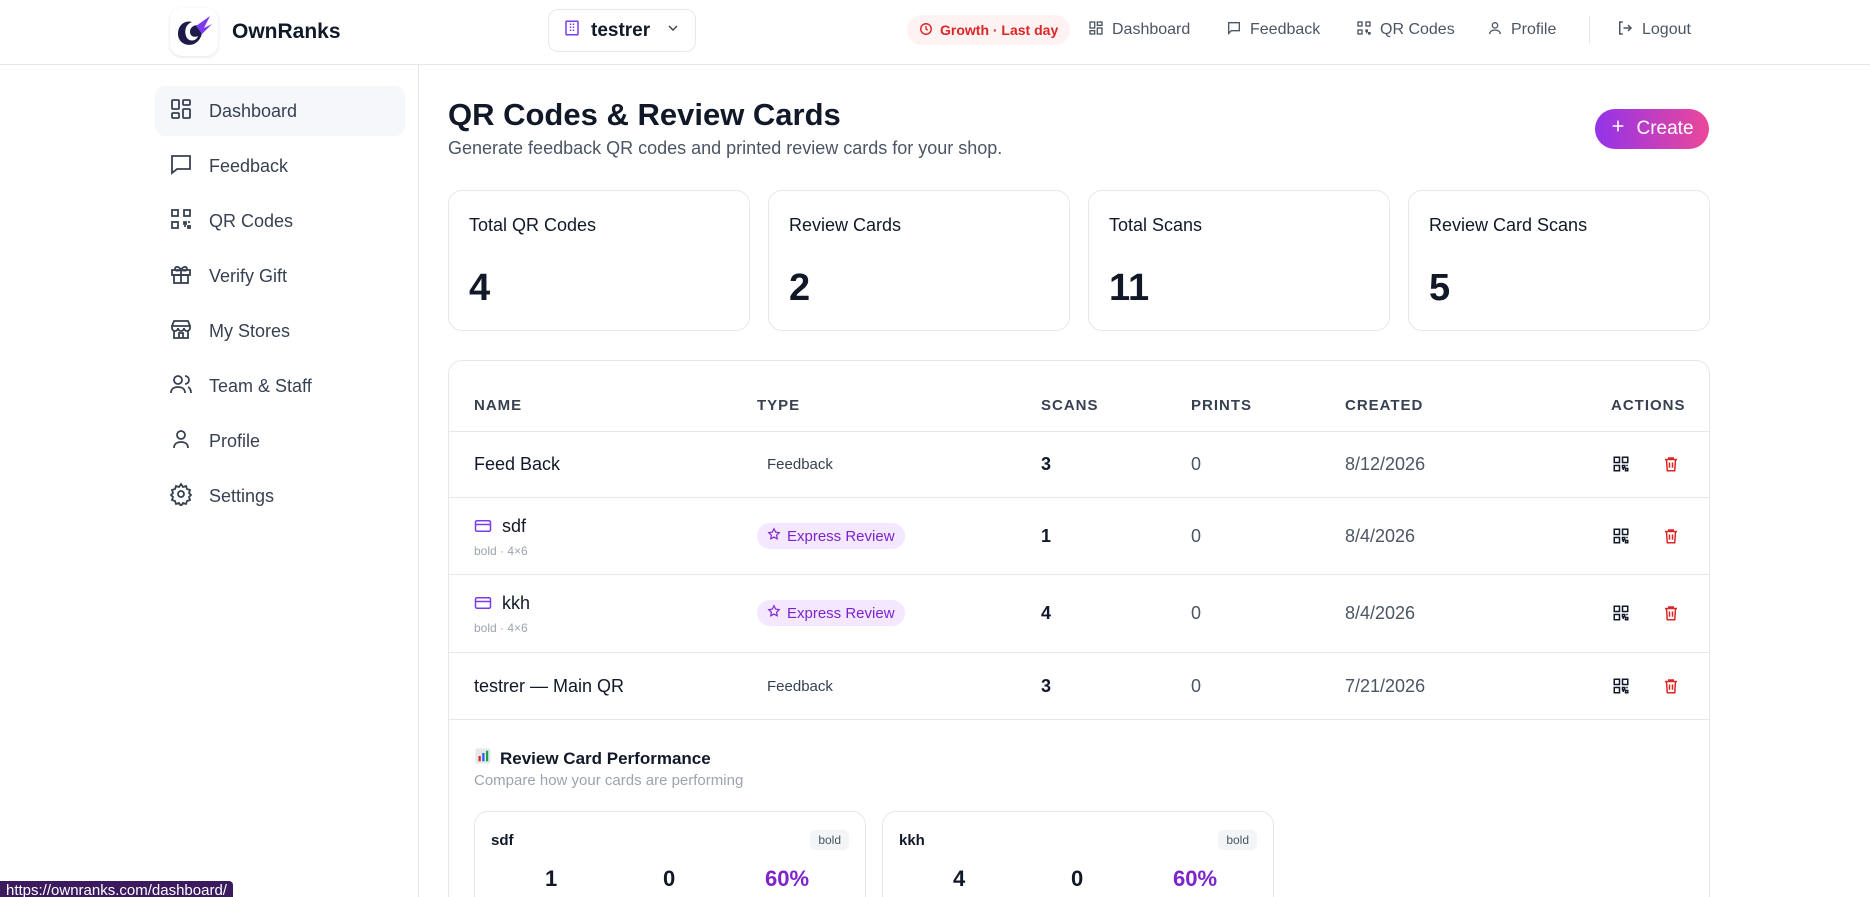  I want to click on performance-subtitle: Compare how your cards are performing, so click(609, 780).